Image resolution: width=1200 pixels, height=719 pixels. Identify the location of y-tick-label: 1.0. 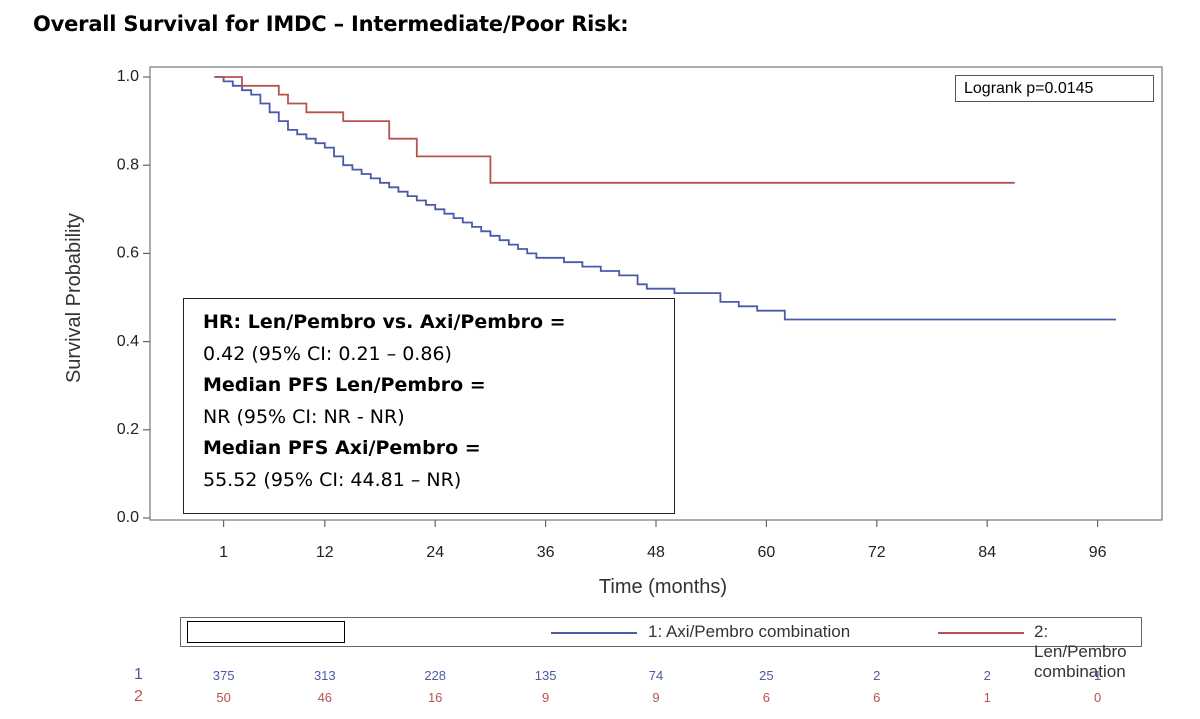
(128, 76).